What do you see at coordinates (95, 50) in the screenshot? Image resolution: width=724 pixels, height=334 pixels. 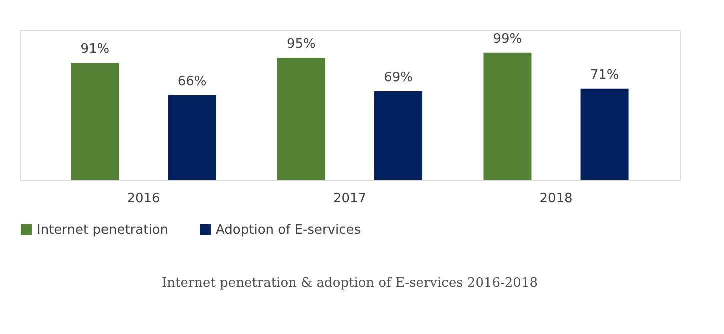 I see `data-label: 91%` at bounding box center [95, 50].